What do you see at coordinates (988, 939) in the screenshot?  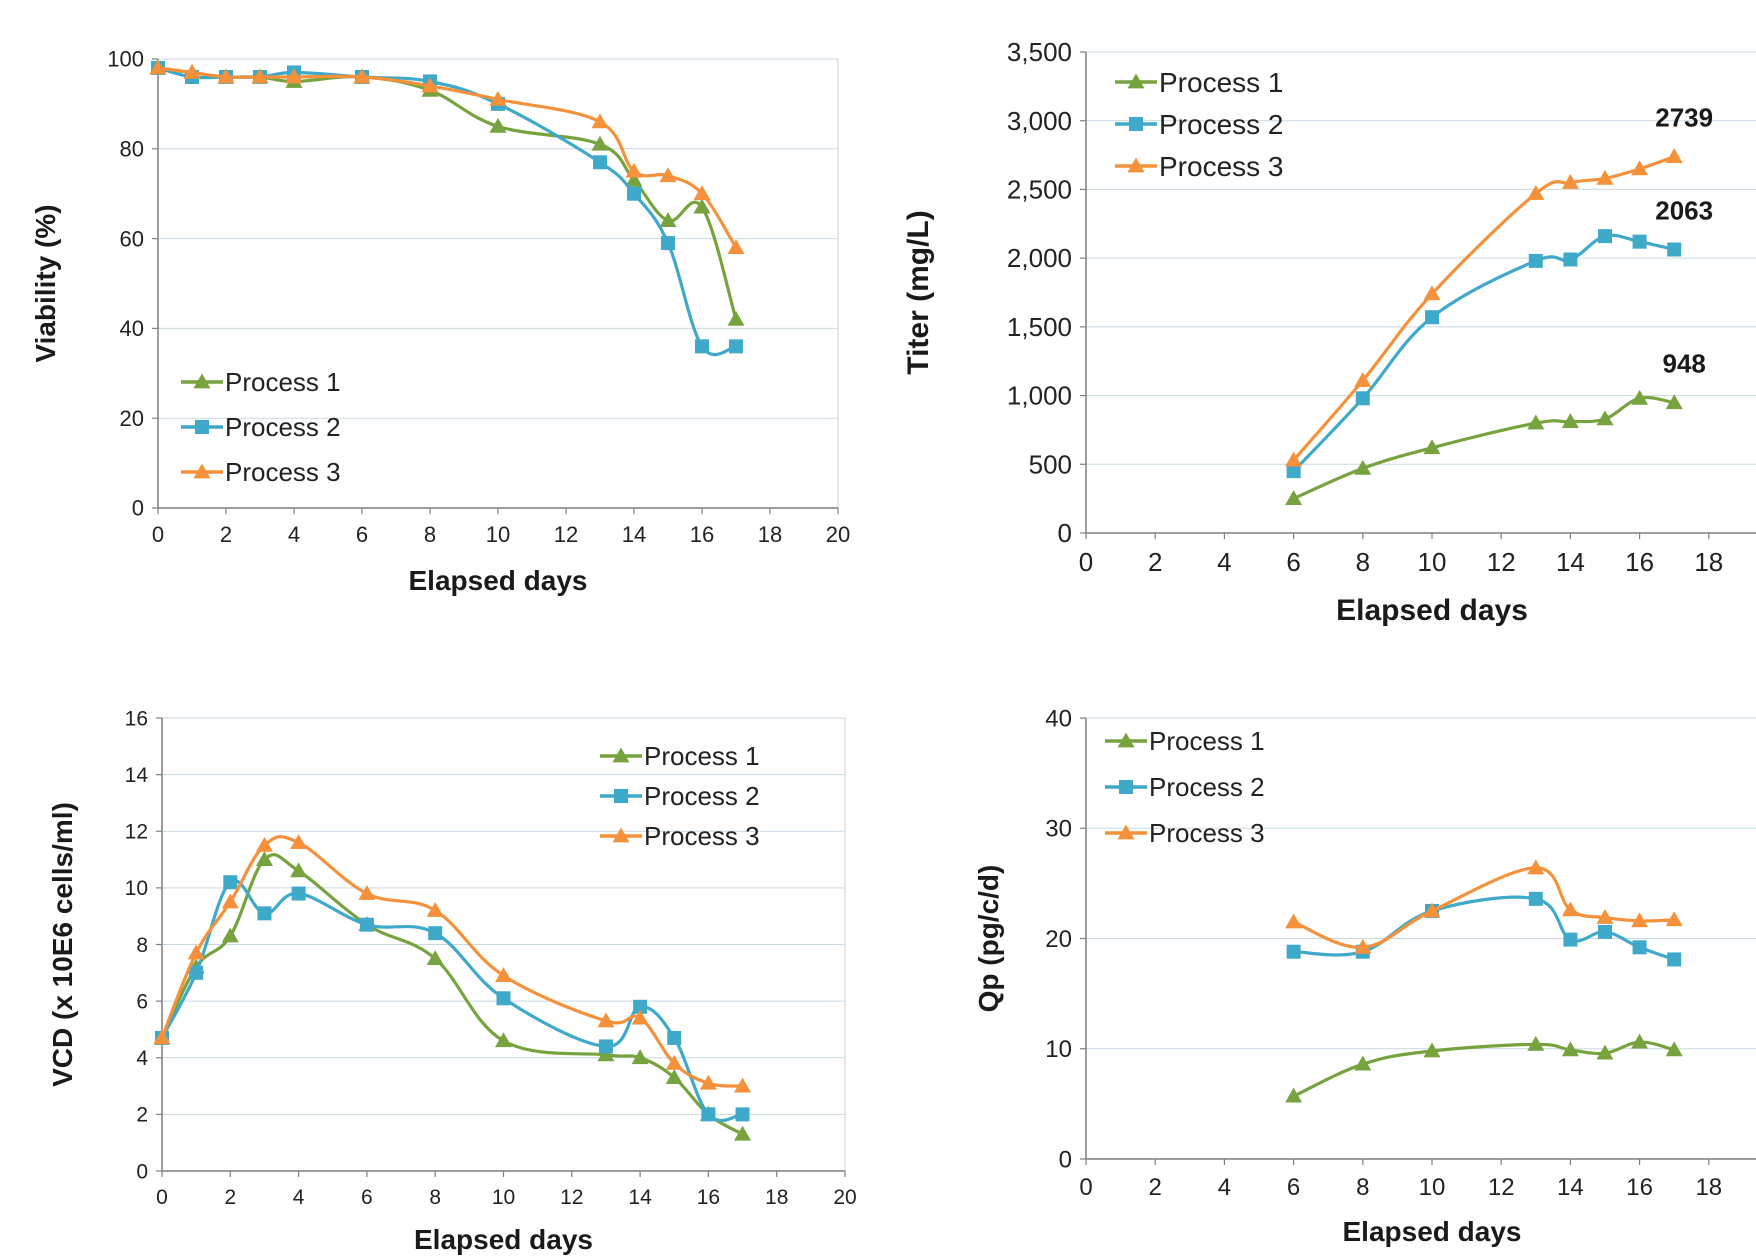 I see `y-axis-title: Qp (pg/c/d)` at bounding box center [988, 939].